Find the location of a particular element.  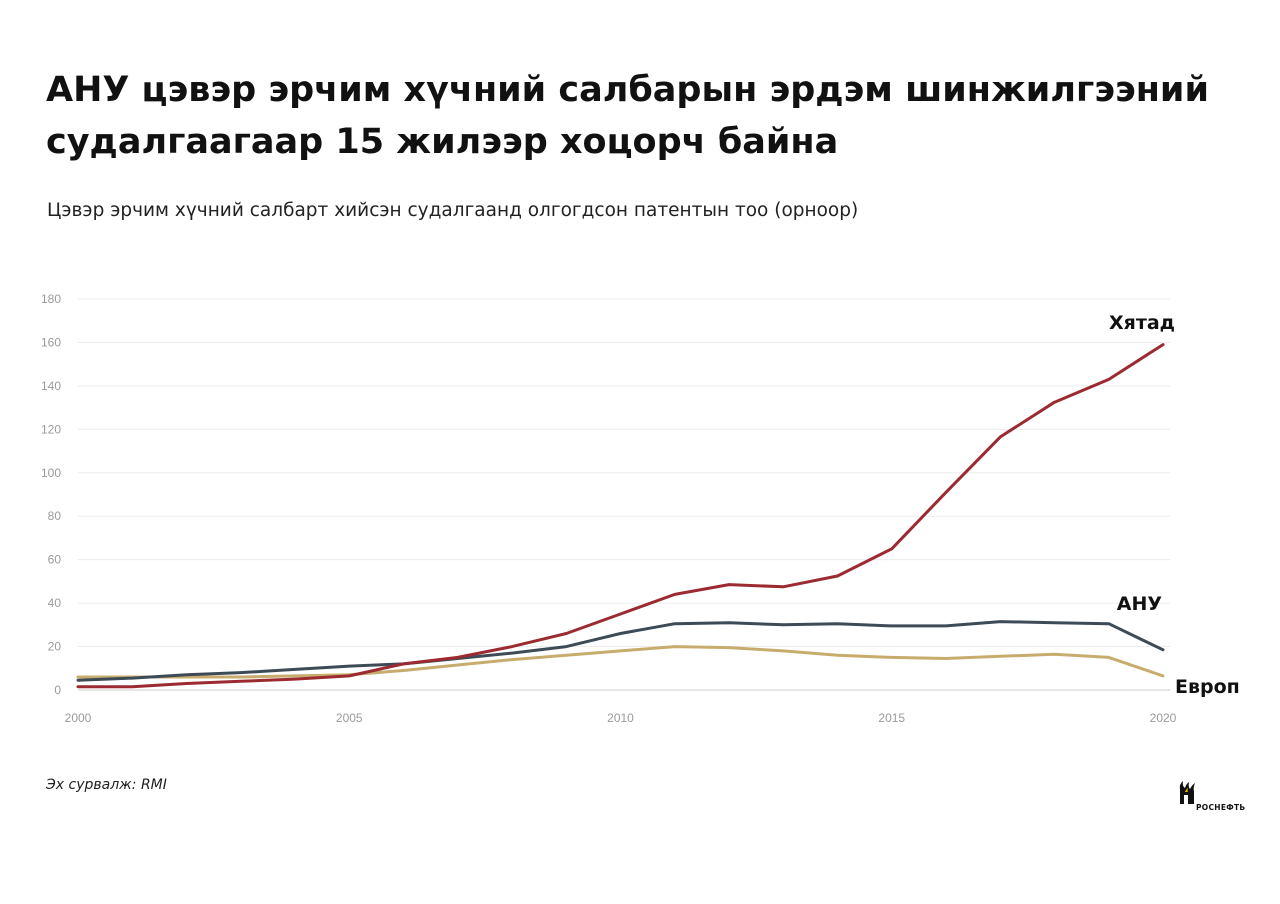

y-axis-tick-labels: 0 20 40 60 80 100 120 140 160 180 is located at coordinates (51, 494).